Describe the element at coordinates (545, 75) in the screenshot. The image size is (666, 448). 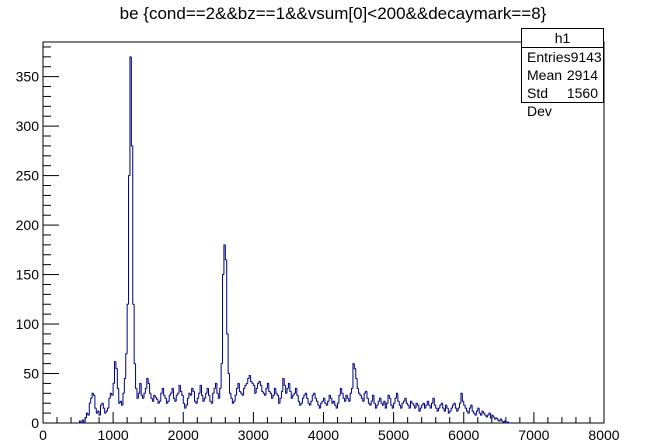
I see `stats-label: Mean` at that location.